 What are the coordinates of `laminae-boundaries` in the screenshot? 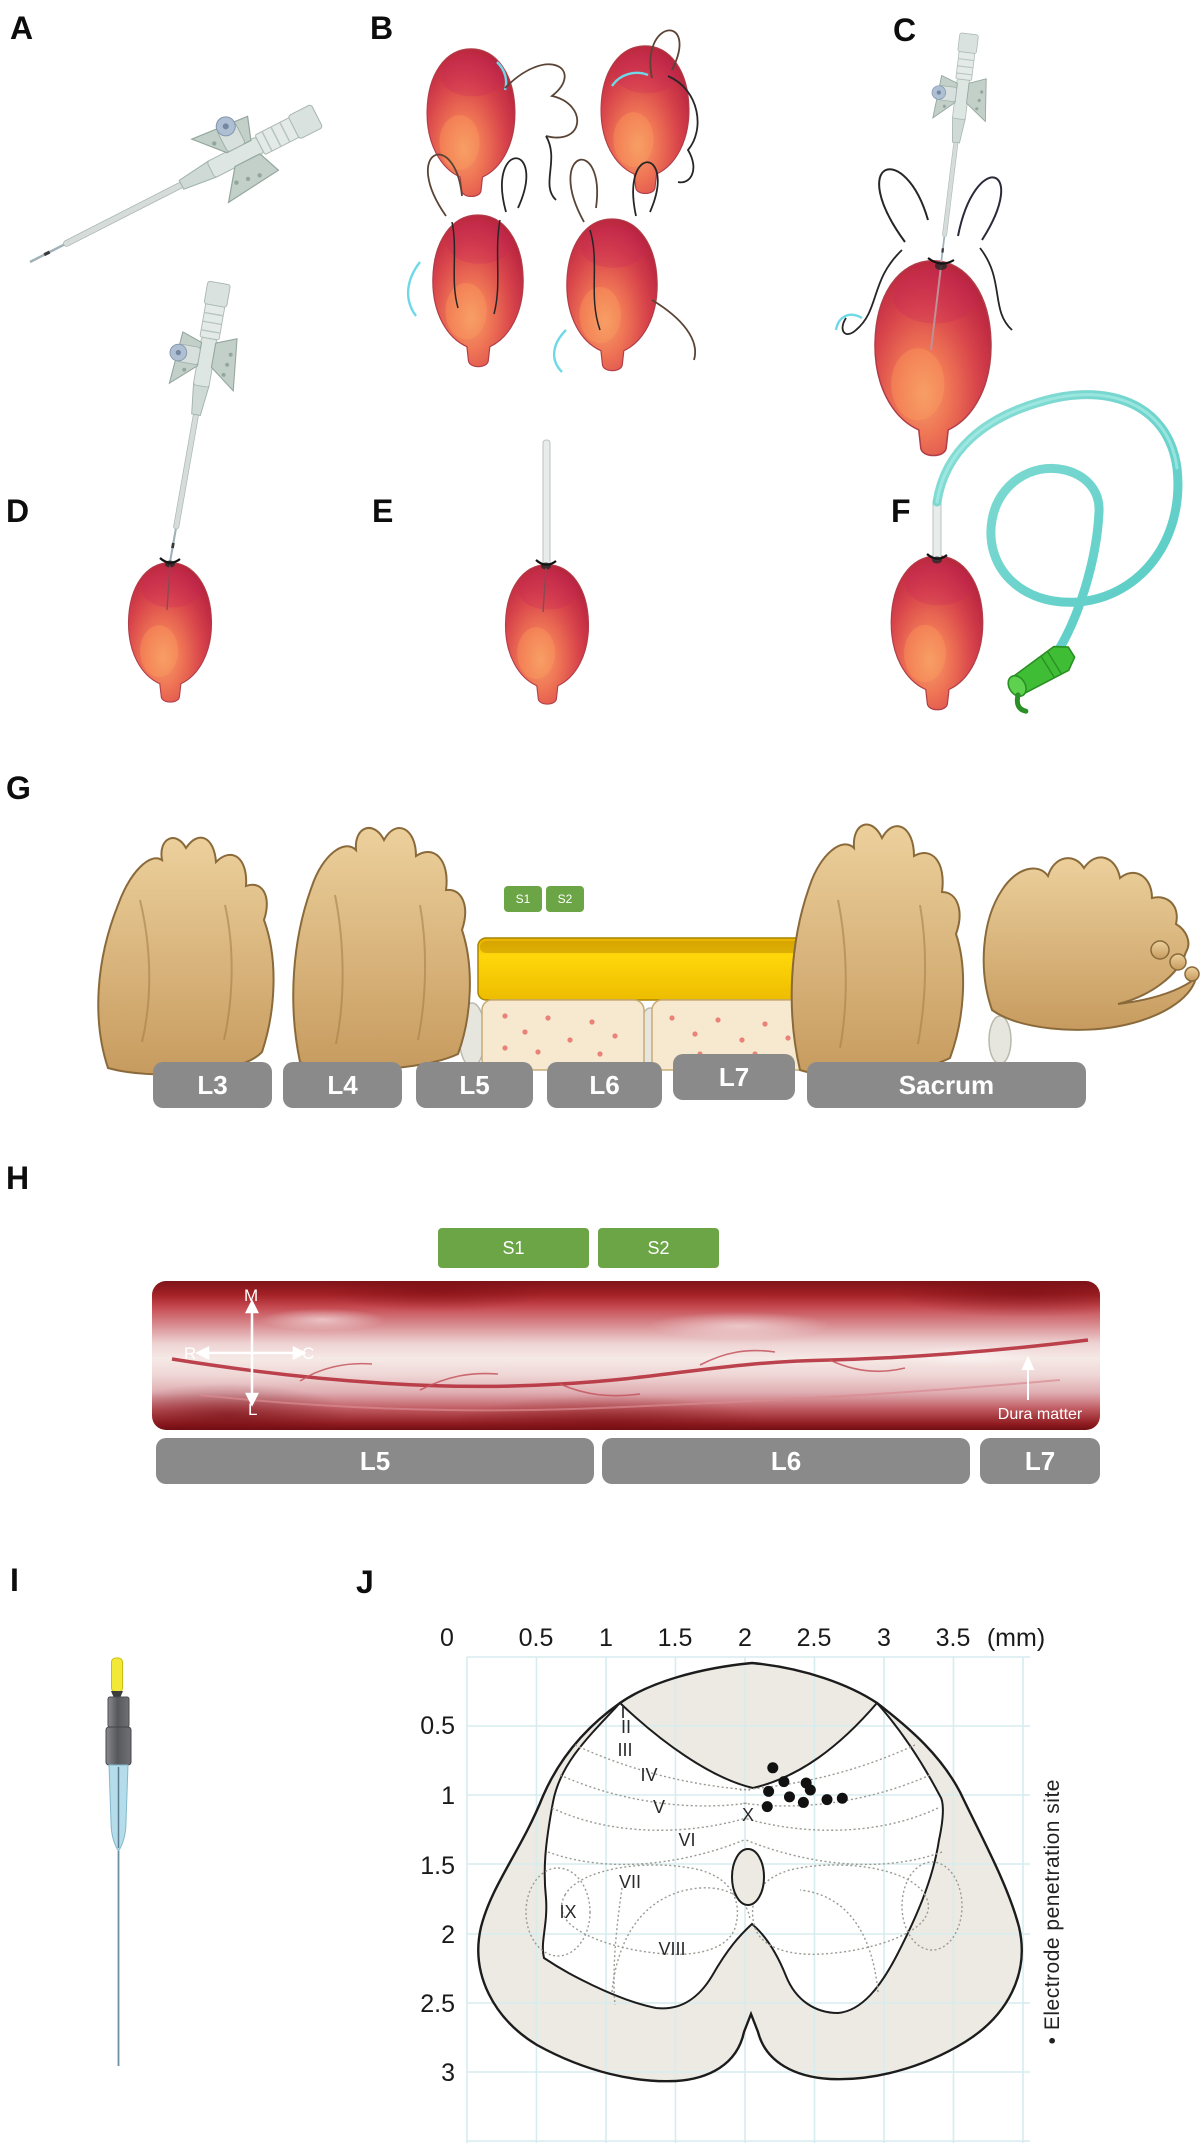 It's located at (744, 1875).